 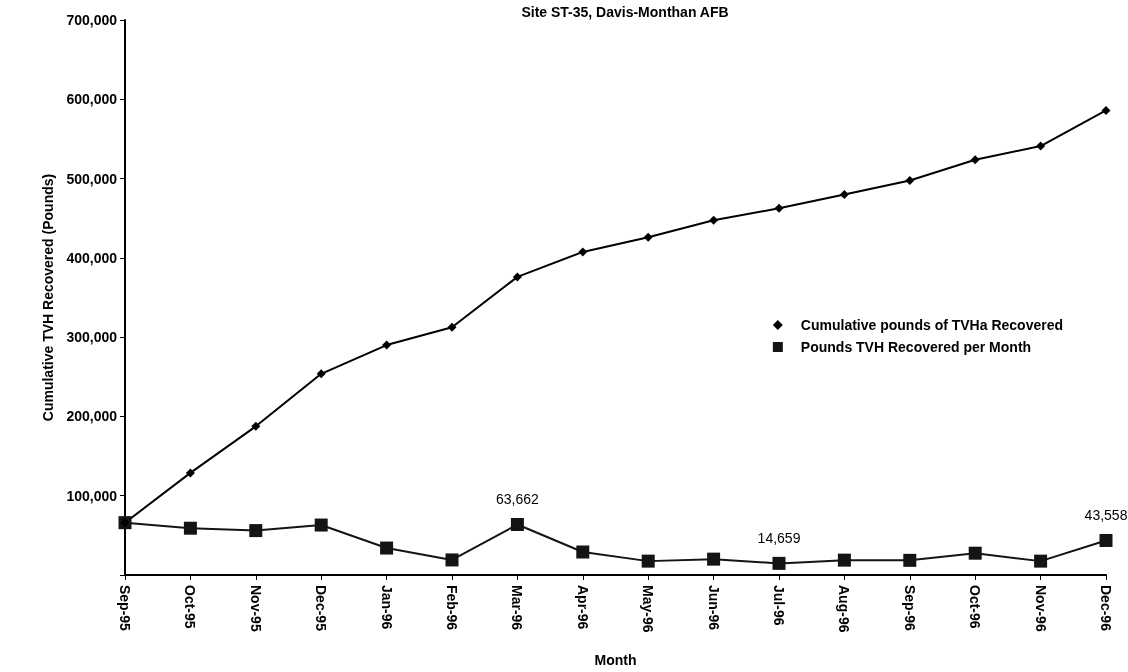 I want to click on x-tick-label: Nov-95, so click(x=255, y=608).